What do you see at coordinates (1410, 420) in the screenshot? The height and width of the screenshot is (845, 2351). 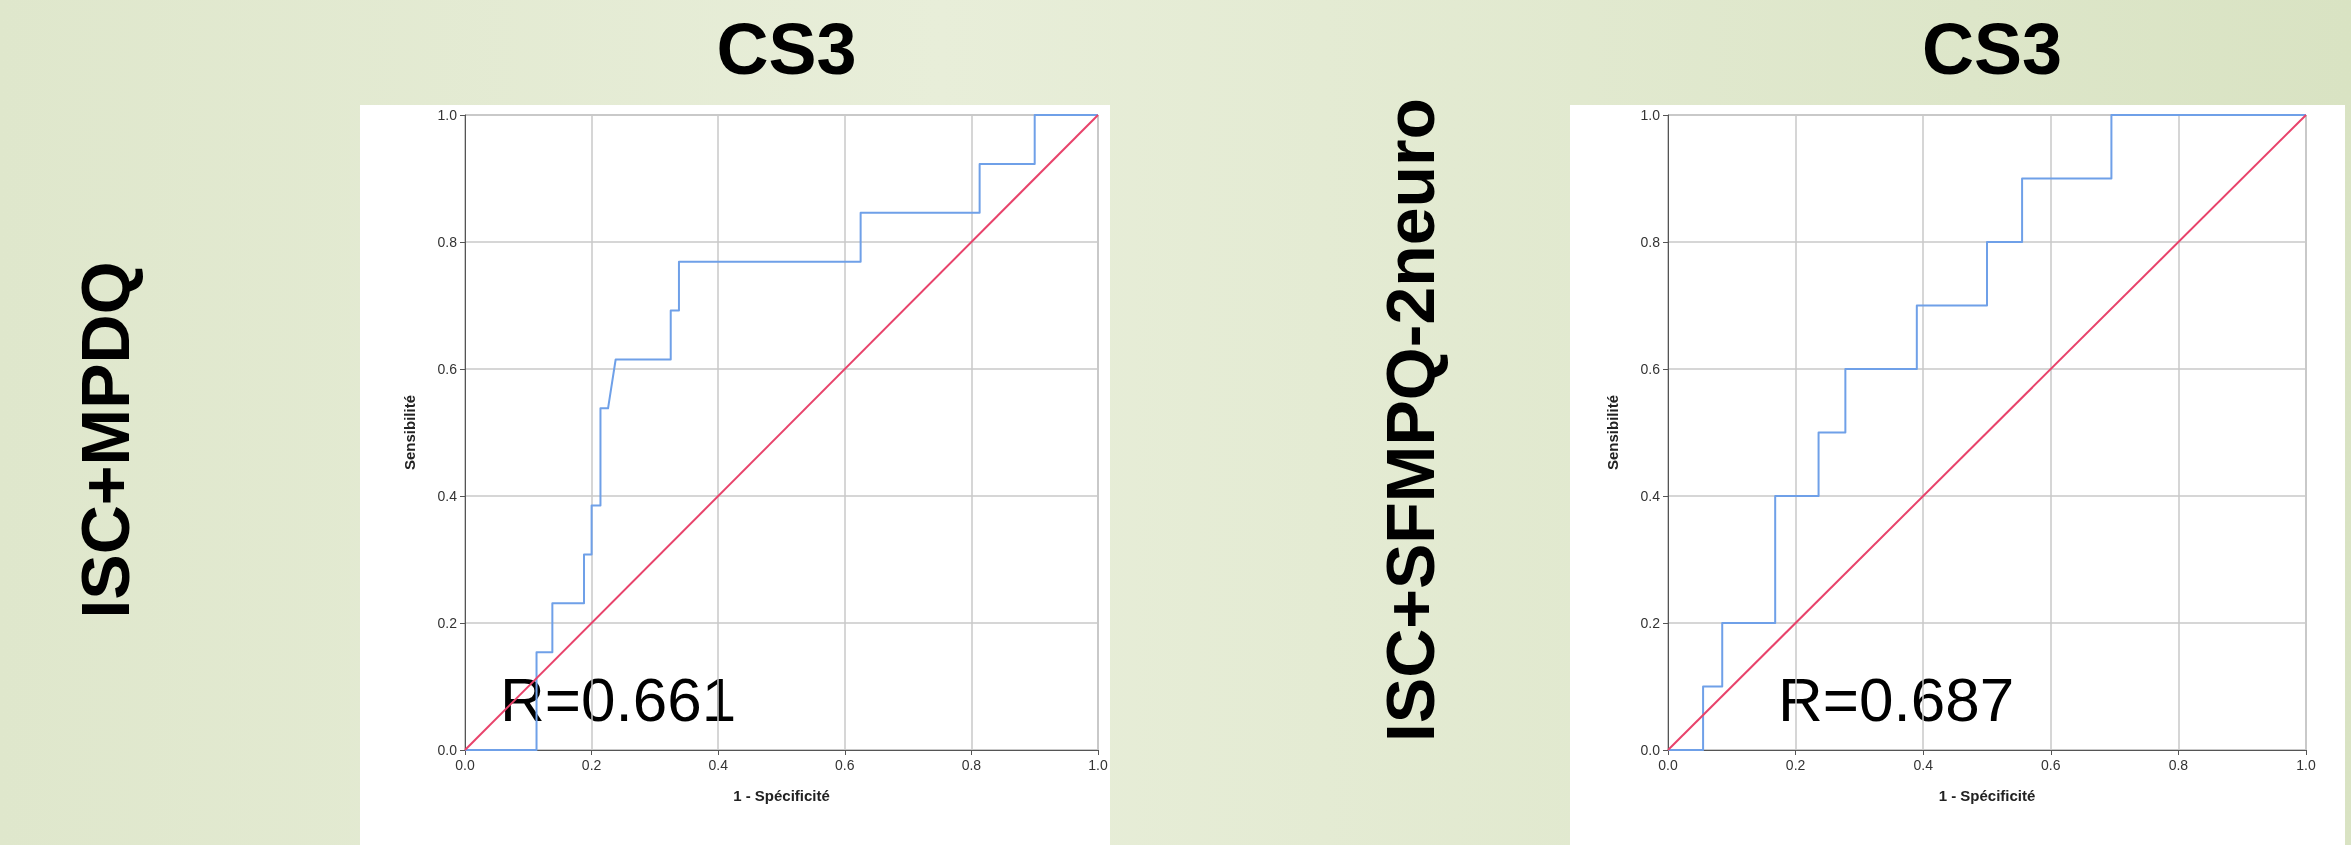 I see `text: ISC+SFMPQ-2neuro` at bounding box center [1410, 420].